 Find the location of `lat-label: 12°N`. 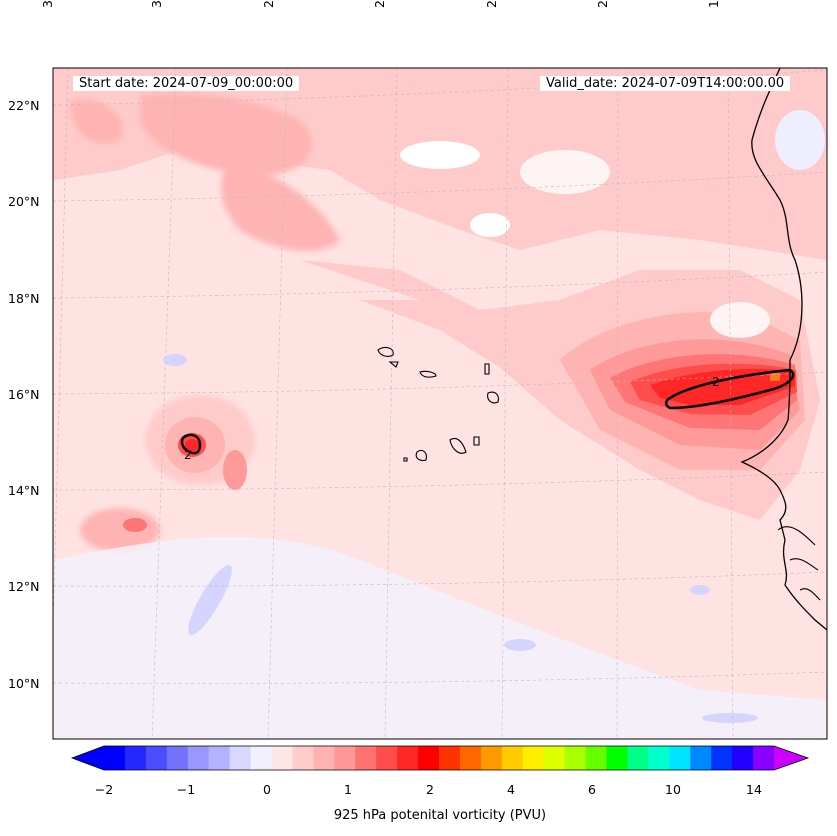

lat-label: 12°N is located at coordinates (24, 586).